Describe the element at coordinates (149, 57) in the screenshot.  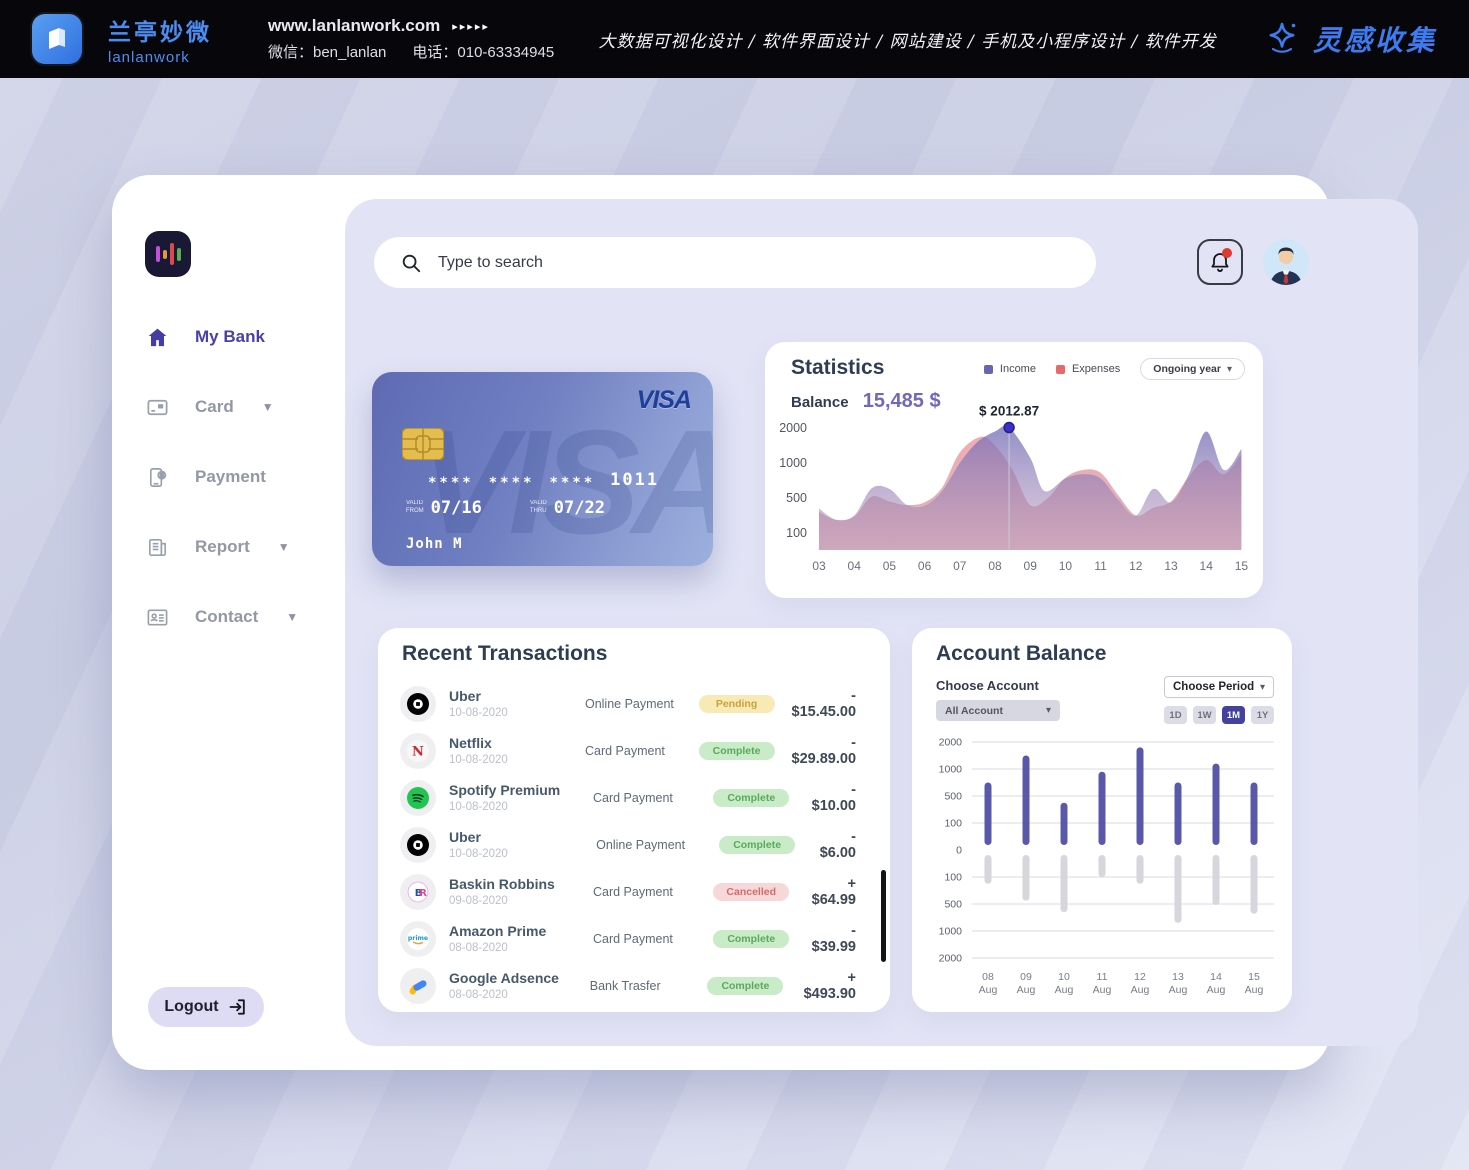
I see `brand-english: lanlanwork` at that location.